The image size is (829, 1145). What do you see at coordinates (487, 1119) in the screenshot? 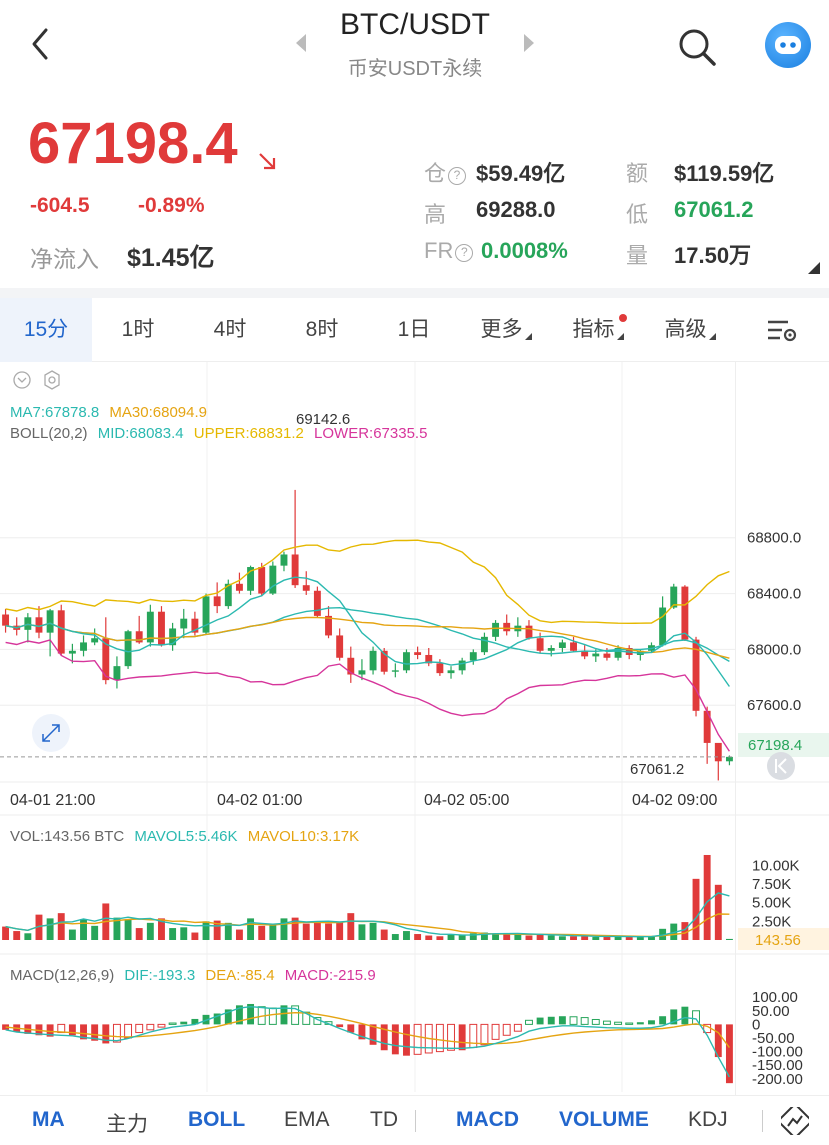
I see `indicator-macd: MACD` at bounding box center [487, 1119].